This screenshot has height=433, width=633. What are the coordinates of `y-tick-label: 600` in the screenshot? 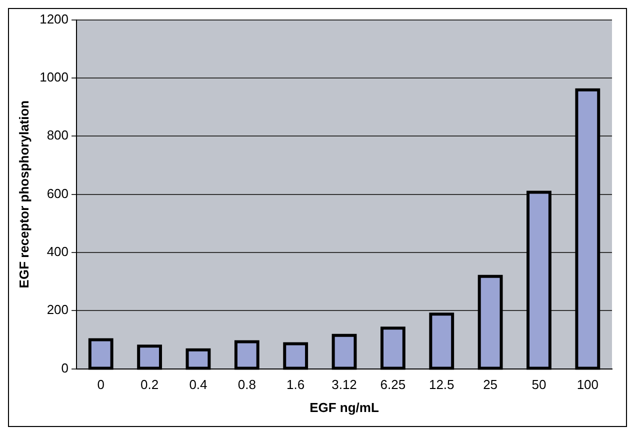 It's located at (57, 193).